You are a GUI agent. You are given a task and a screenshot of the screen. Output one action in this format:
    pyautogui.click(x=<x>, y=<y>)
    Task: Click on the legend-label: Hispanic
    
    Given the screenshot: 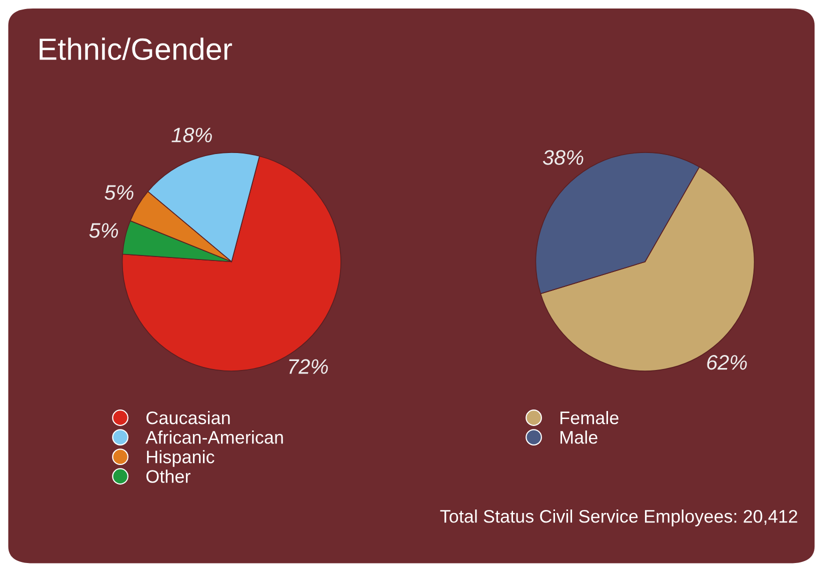 What is the action you would take?
    pyautogui.click(x=180, y=458)
    